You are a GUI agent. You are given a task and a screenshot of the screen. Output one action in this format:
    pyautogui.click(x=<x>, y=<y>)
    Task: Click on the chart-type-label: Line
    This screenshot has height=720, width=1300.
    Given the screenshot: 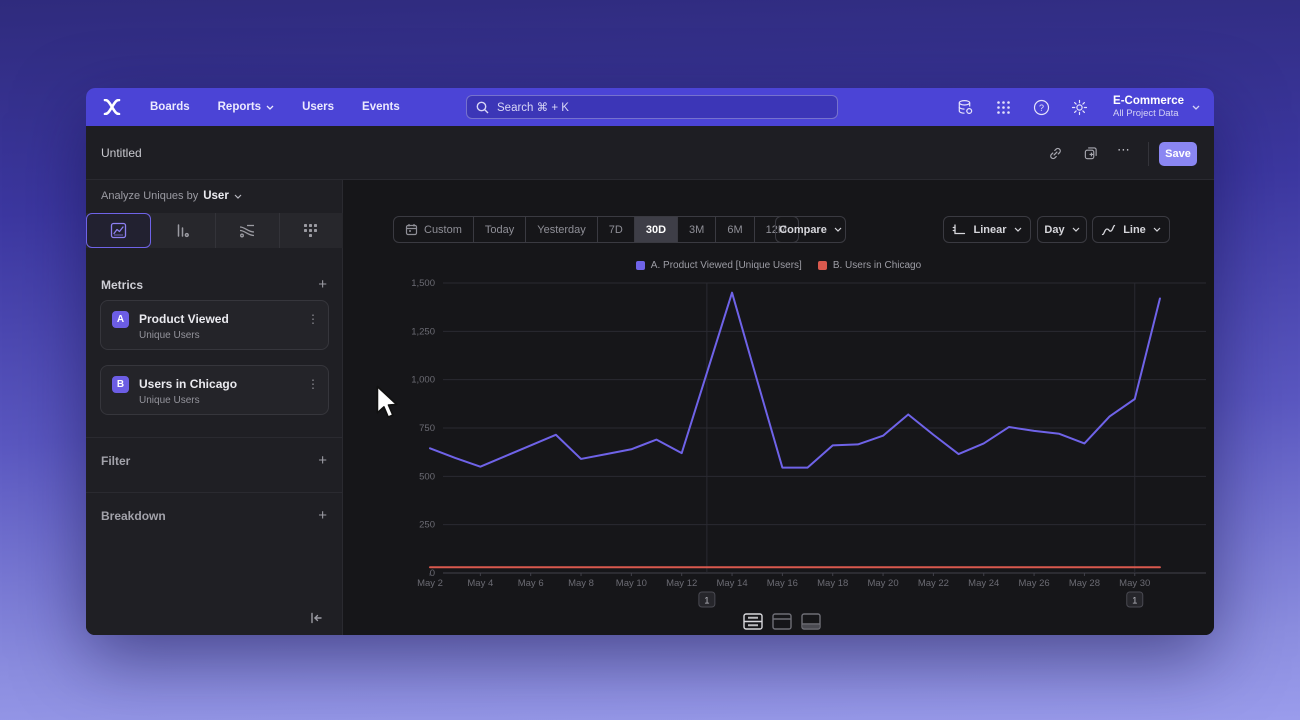 What is the action you would take?
    pyautogui.click(x=1134, y=229)
    